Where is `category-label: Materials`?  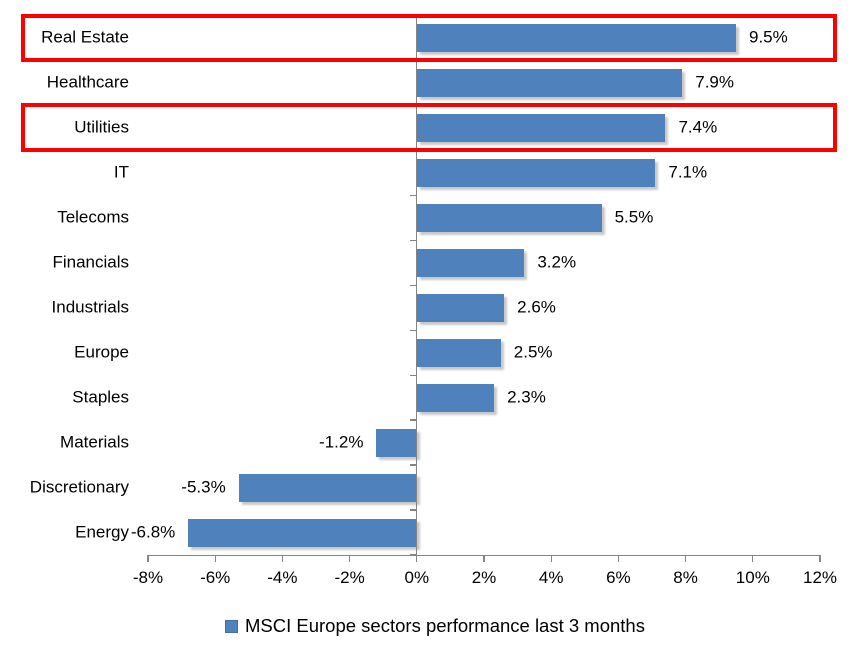 category-label: Materials is located at coordinates (94, 442).